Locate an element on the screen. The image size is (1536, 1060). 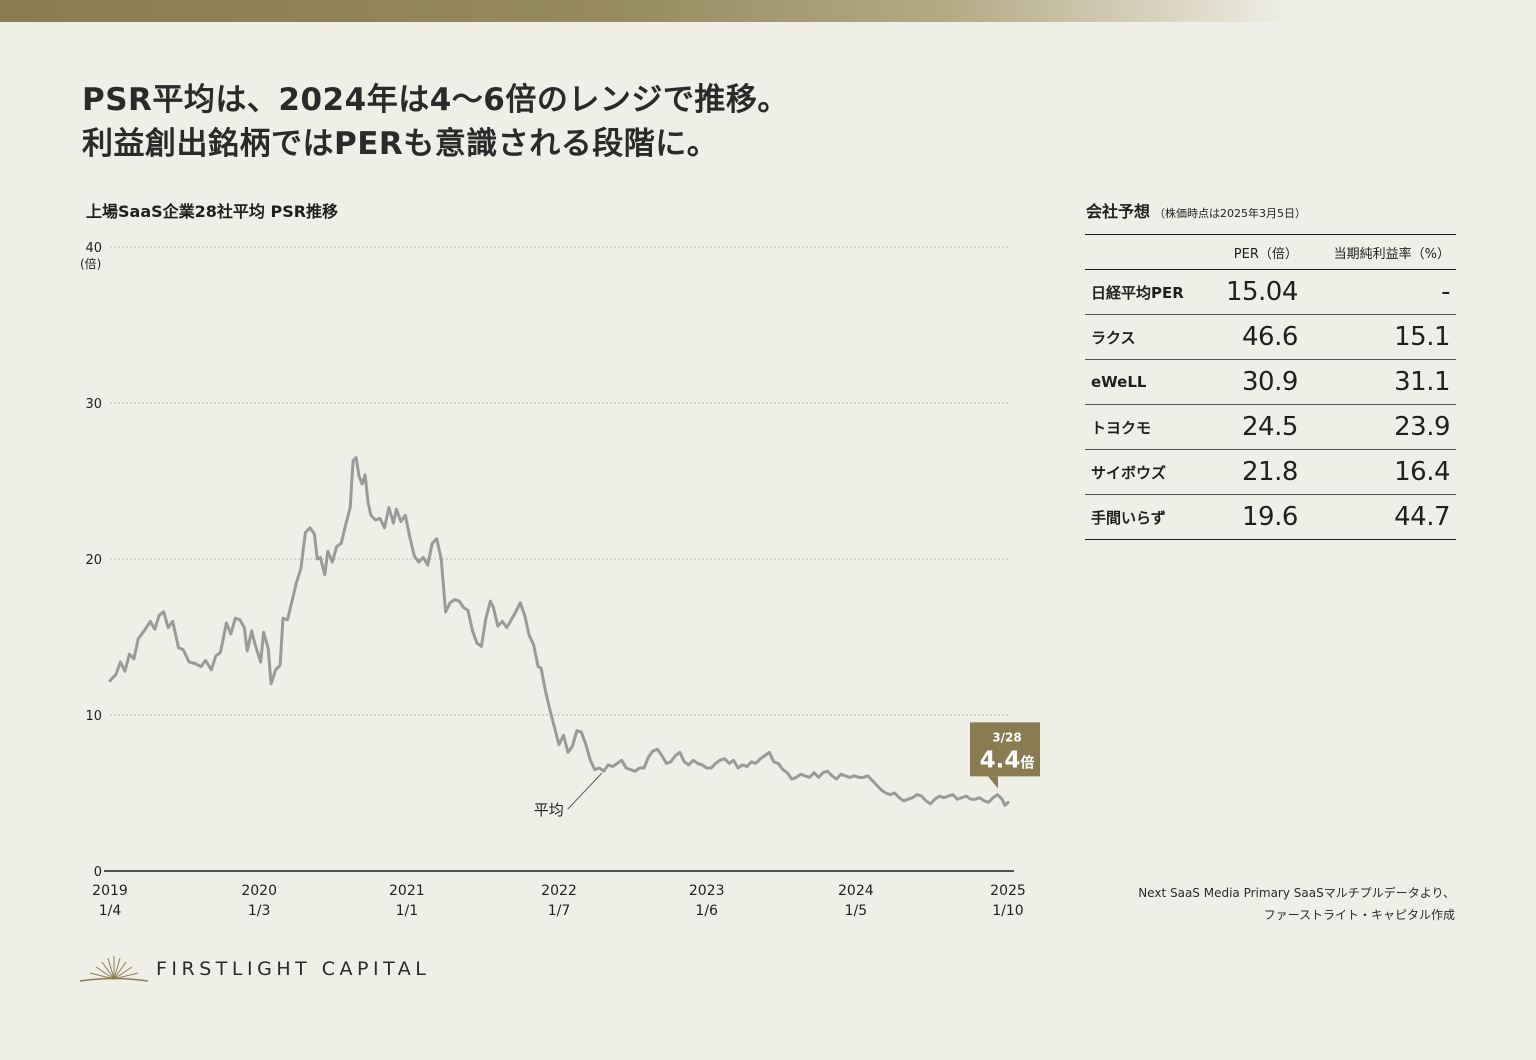
row-name: 日経平均PER is located at coordinates (1146, 292).